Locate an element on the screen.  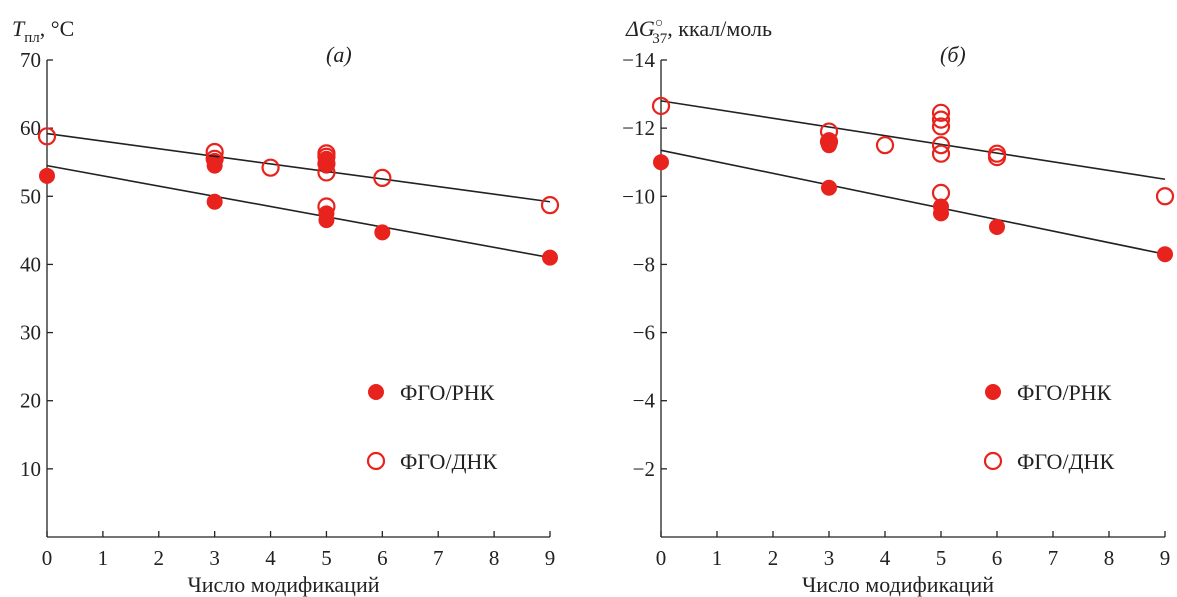
y-axis-label-subscript: 37 is located at coordinates (660, 39).